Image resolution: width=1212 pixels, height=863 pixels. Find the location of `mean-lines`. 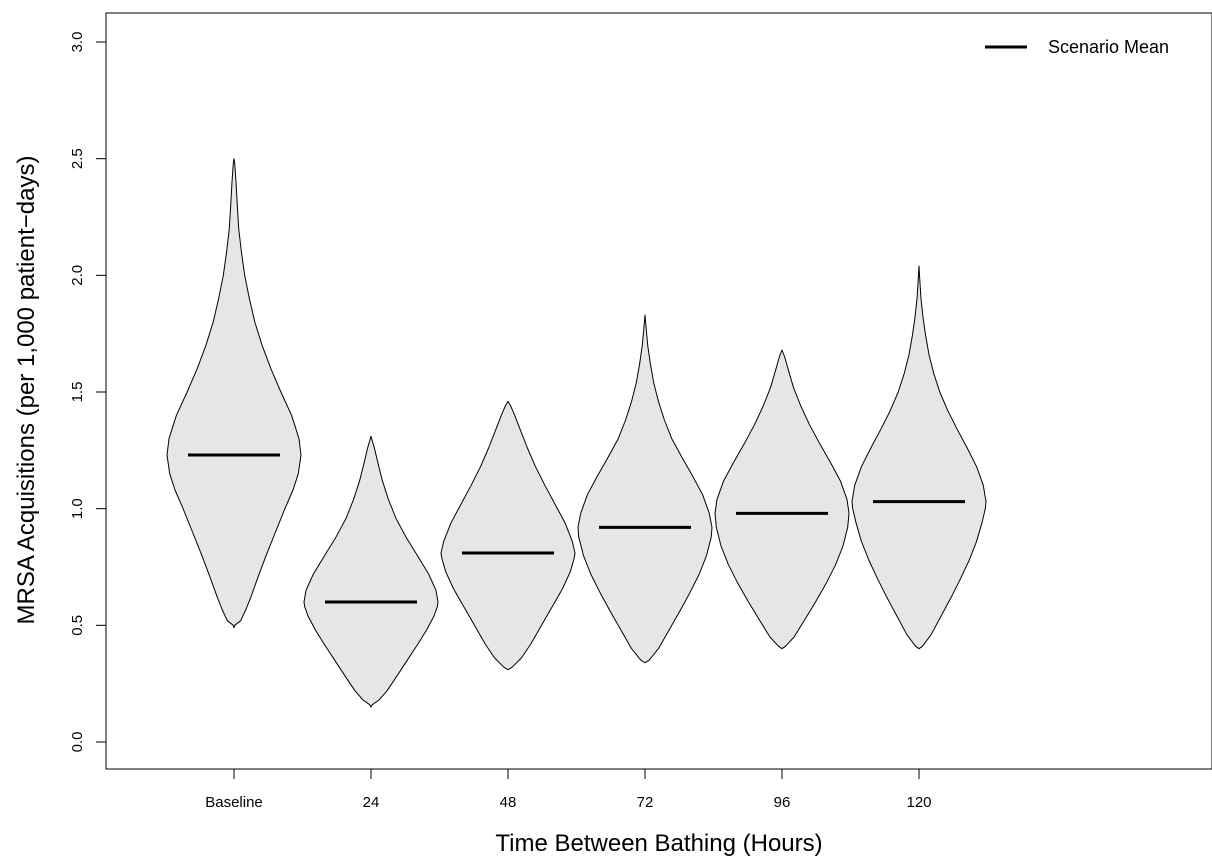

mean-lines is located at coordinates (576, 528).